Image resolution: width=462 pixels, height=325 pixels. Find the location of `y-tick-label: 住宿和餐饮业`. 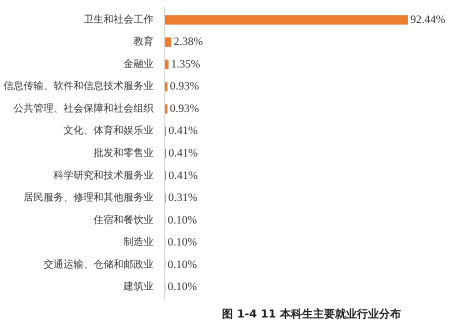

y-tick-label: 住宿和餐饮业 is located at coordinates (124, 220).